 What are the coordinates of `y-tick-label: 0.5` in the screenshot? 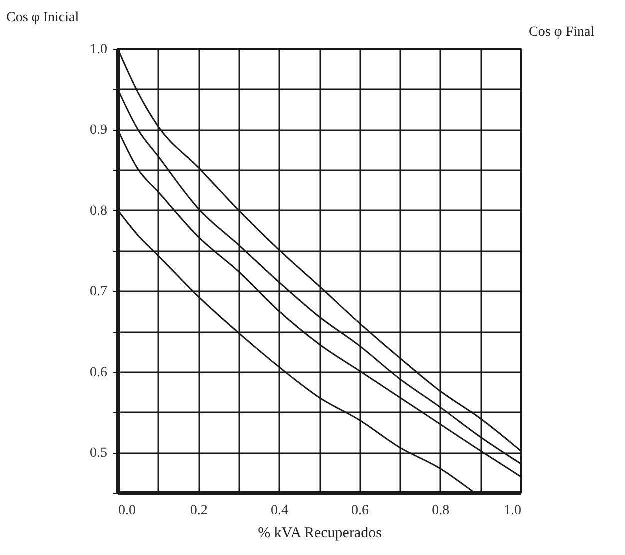 It's located at (99, 454).